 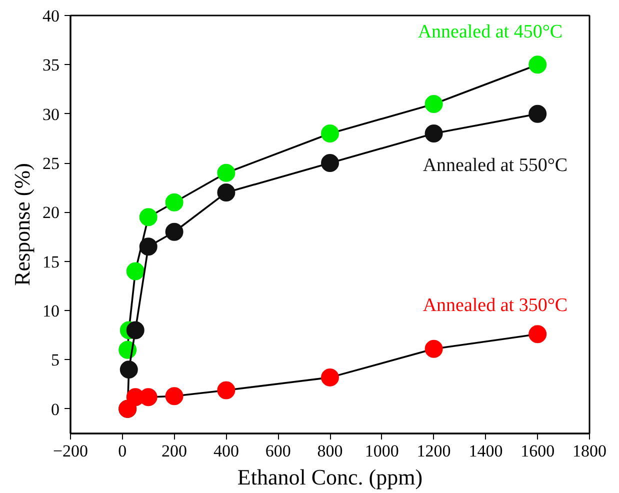 I want to click on x-tick-label: 1400, so click(x=485, y=451).